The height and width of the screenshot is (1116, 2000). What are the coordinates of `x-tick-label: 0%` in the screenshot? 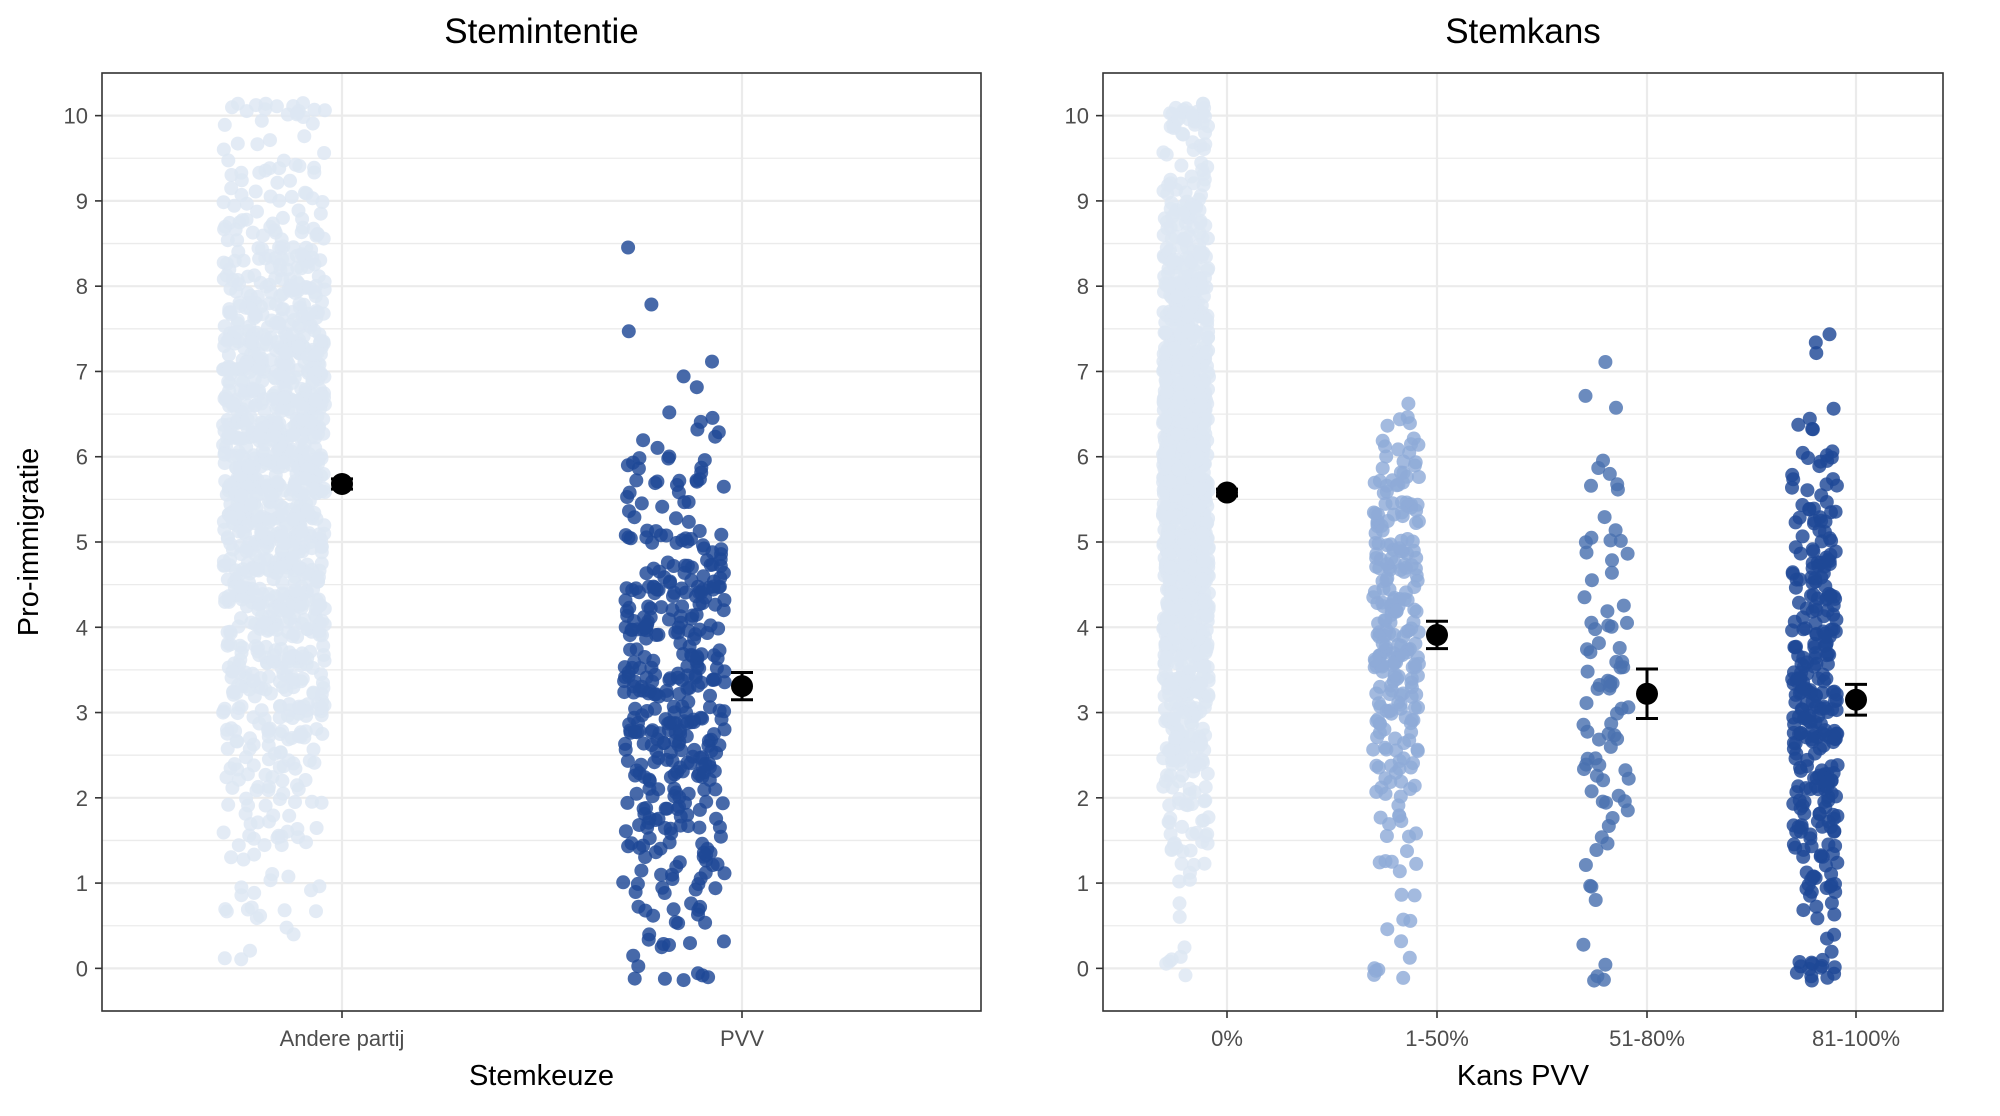 It's located at (1227, 1038).